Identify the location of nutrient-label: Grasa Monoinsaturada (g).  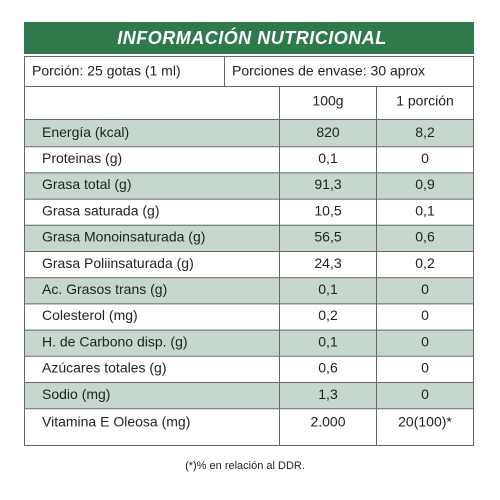
(123, 237).